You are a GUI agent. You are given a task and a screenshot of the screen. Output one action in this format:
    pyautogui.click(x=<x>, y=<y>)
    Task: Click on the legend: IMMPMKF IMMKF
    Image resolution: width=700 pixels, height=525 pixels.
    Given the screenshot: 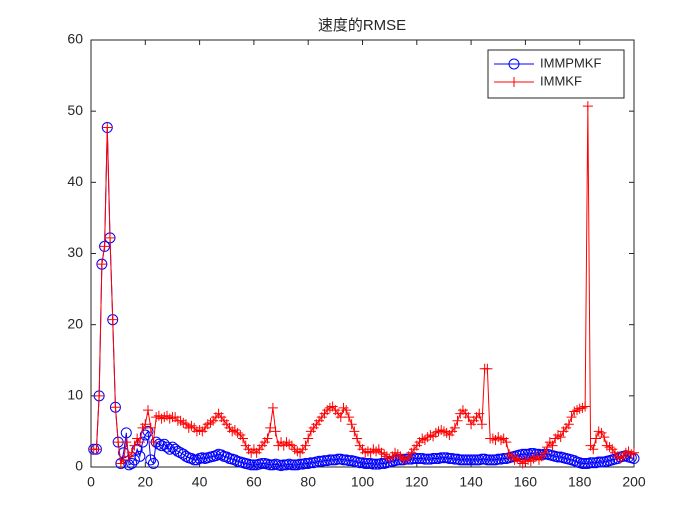 What is the action you would take?
    pyautogui.click(x=556, y=74)
    